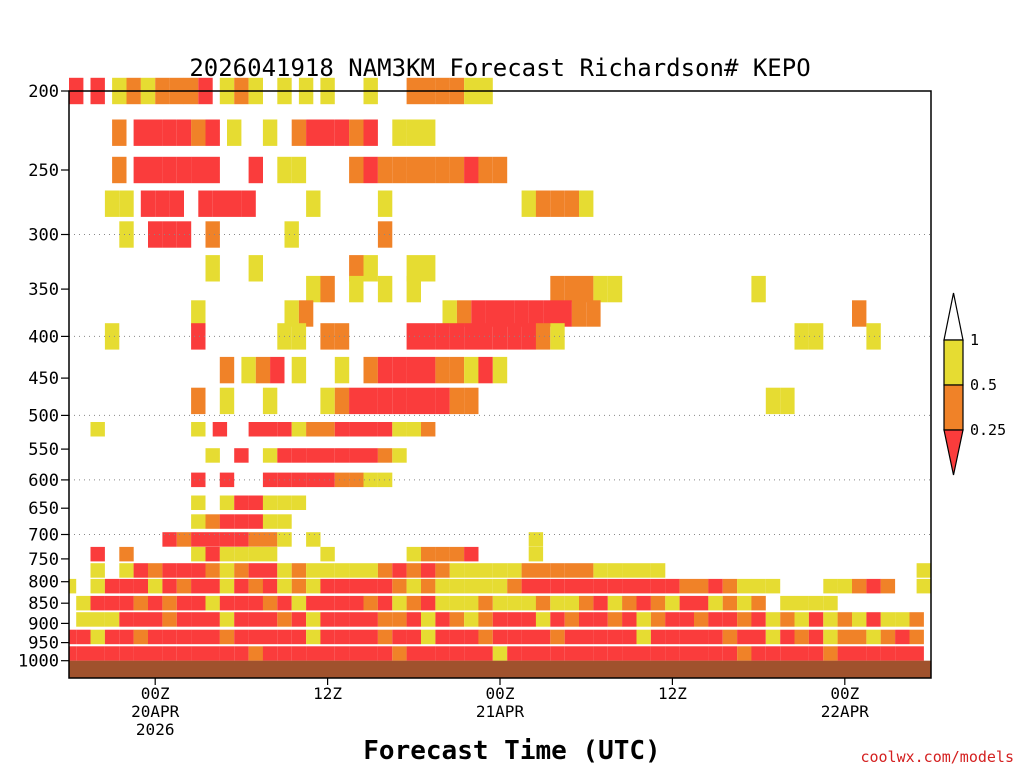 The width and height of the screenshot is (1024, 768). Describe the element at coordinates (953, 452) in the screenshot. I see `legend-swatch-lt025` at that location.